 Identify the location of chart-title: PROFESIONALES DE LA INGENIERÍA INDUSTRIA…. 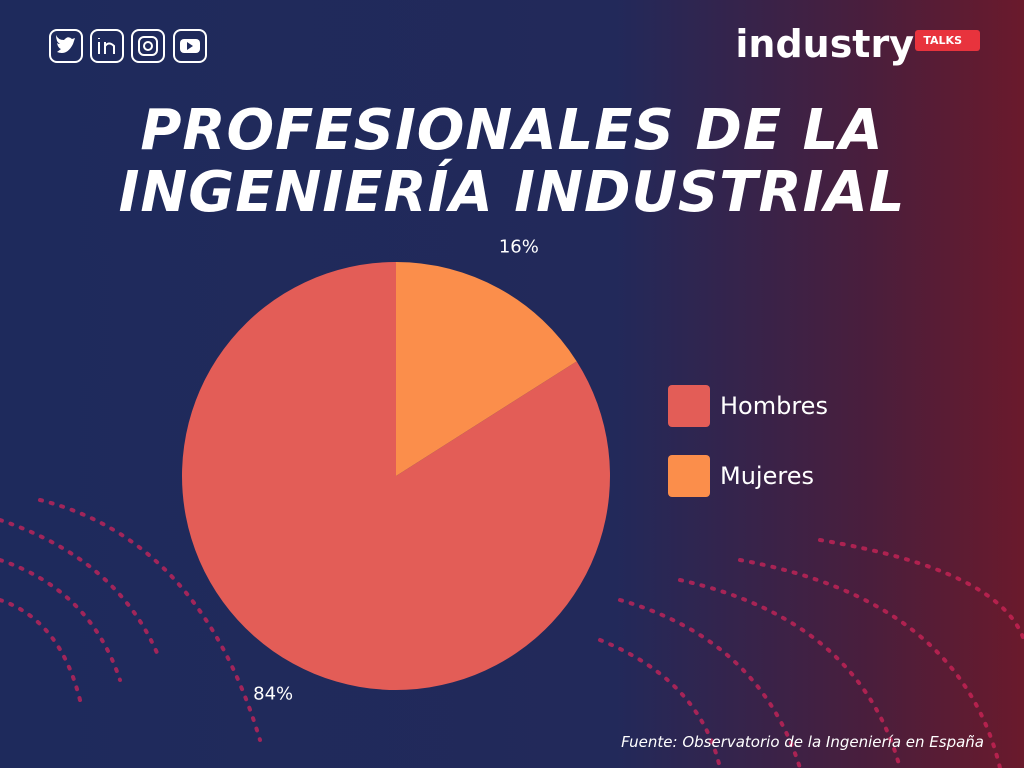
(512, 161).